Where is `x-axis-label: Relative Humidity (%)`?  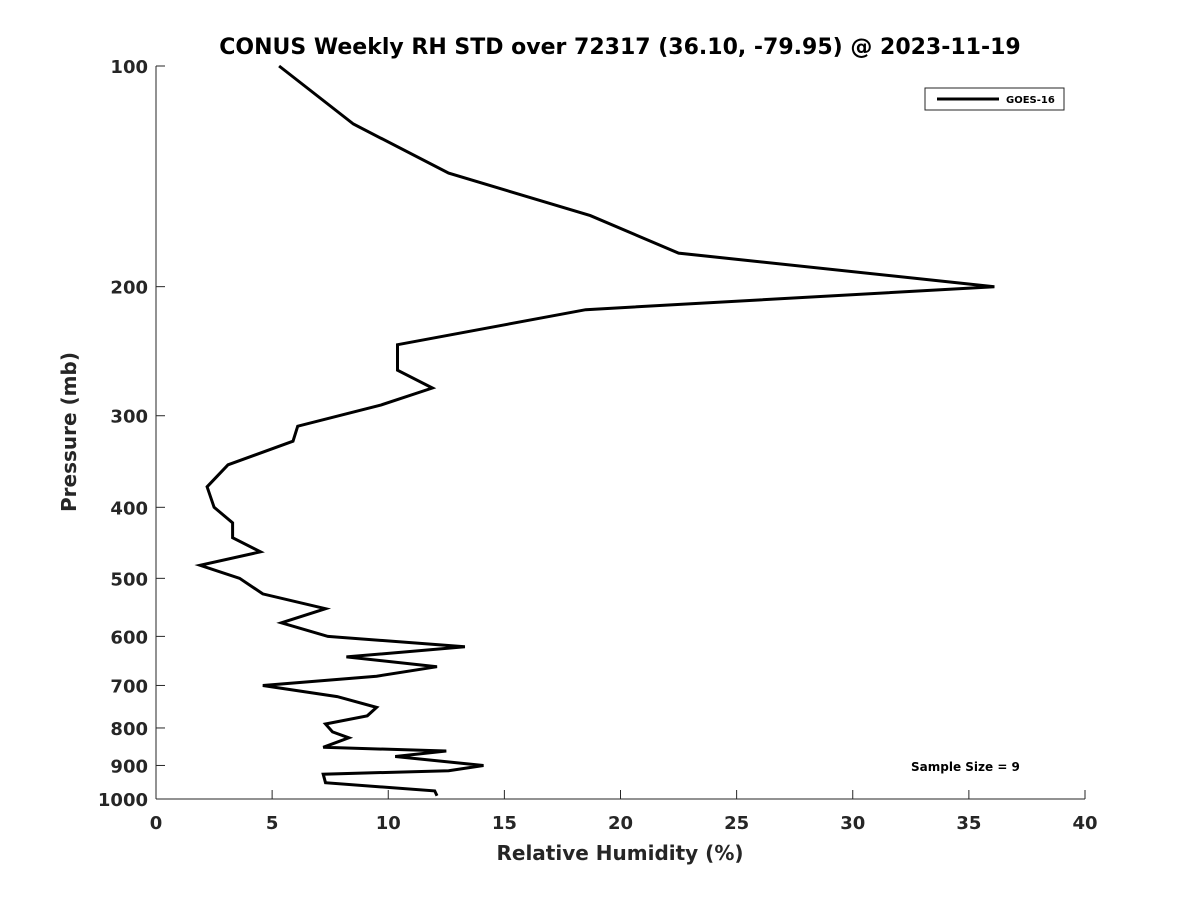 x-axis-label: Relative Humidity (%) is located at coordinates (619, 853).